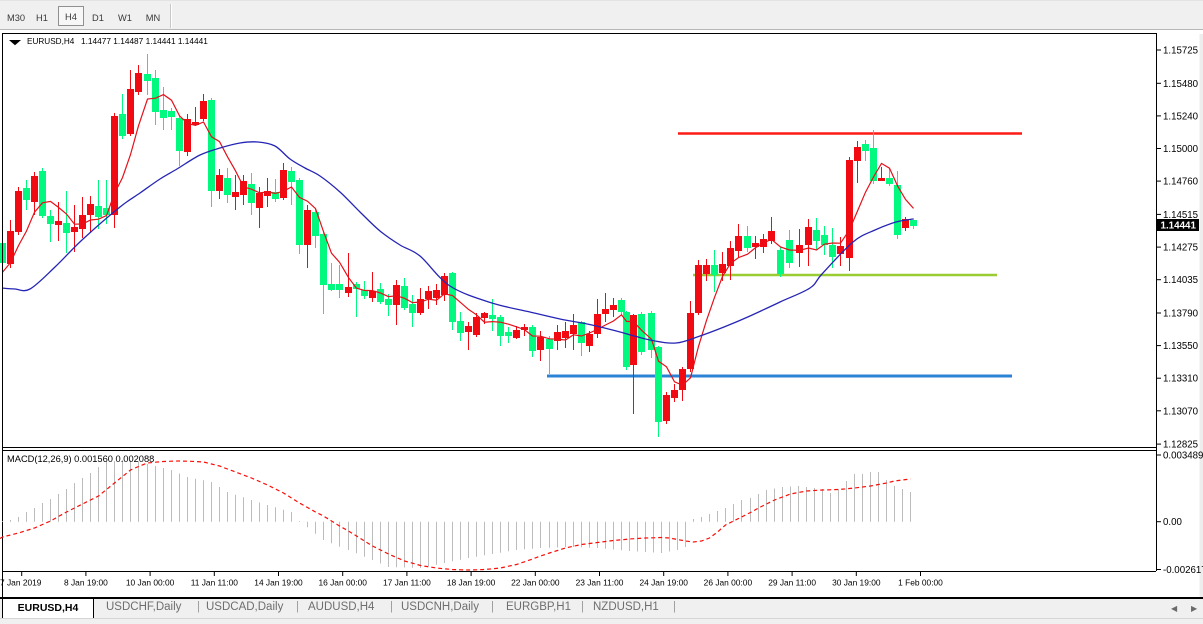  I want to click on svg-text: 1.13550, so click(1181, 346).